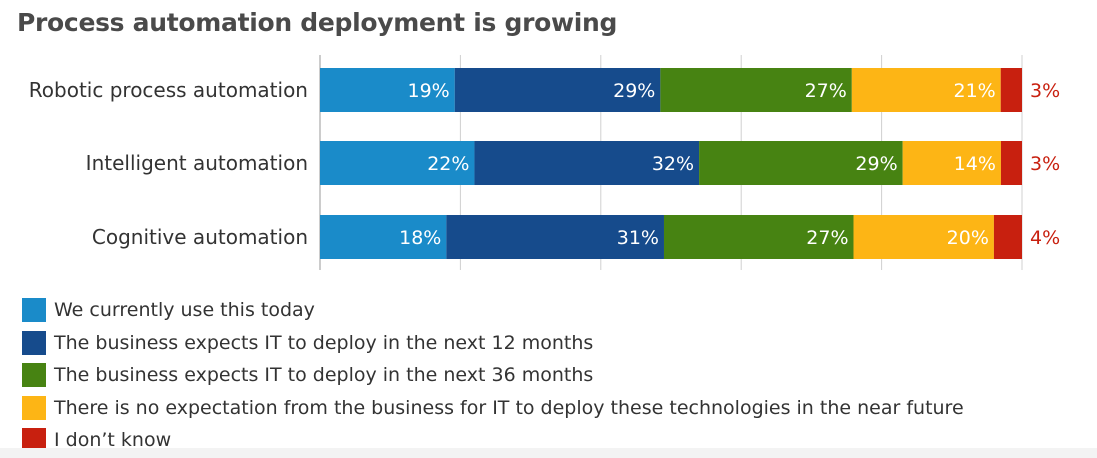 This screenshot has width=1097, height=458. Describe the element at coordinates (317, 22) in the screenshot. I see `chart-title: Process automation deployment is growing` at that location.